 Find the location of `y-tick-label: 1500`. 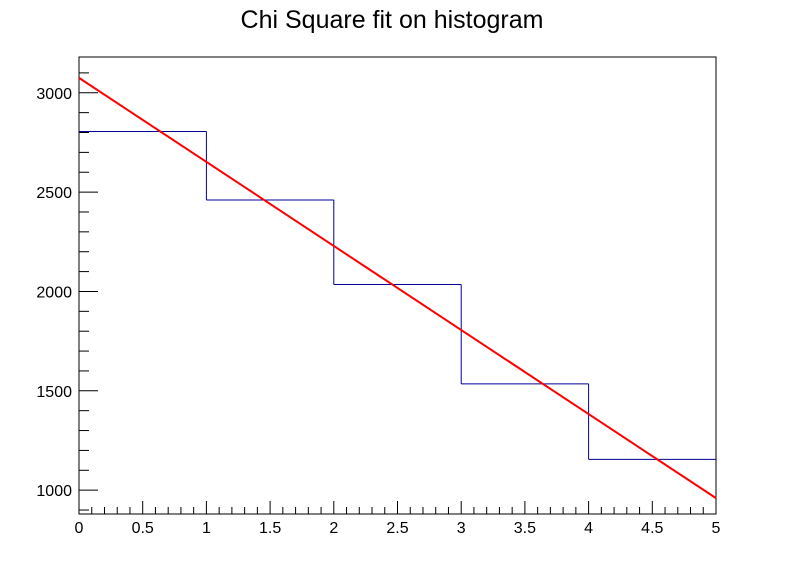

y-tick-label: 1500 is located at coordinates (54, 392).